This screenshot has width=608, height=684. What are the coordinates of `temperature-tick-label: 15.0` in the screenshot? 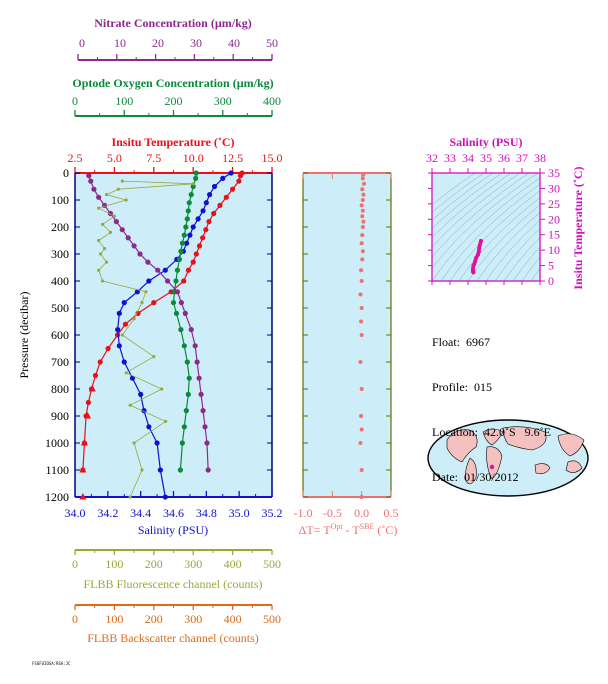 It's located at (272, 158).